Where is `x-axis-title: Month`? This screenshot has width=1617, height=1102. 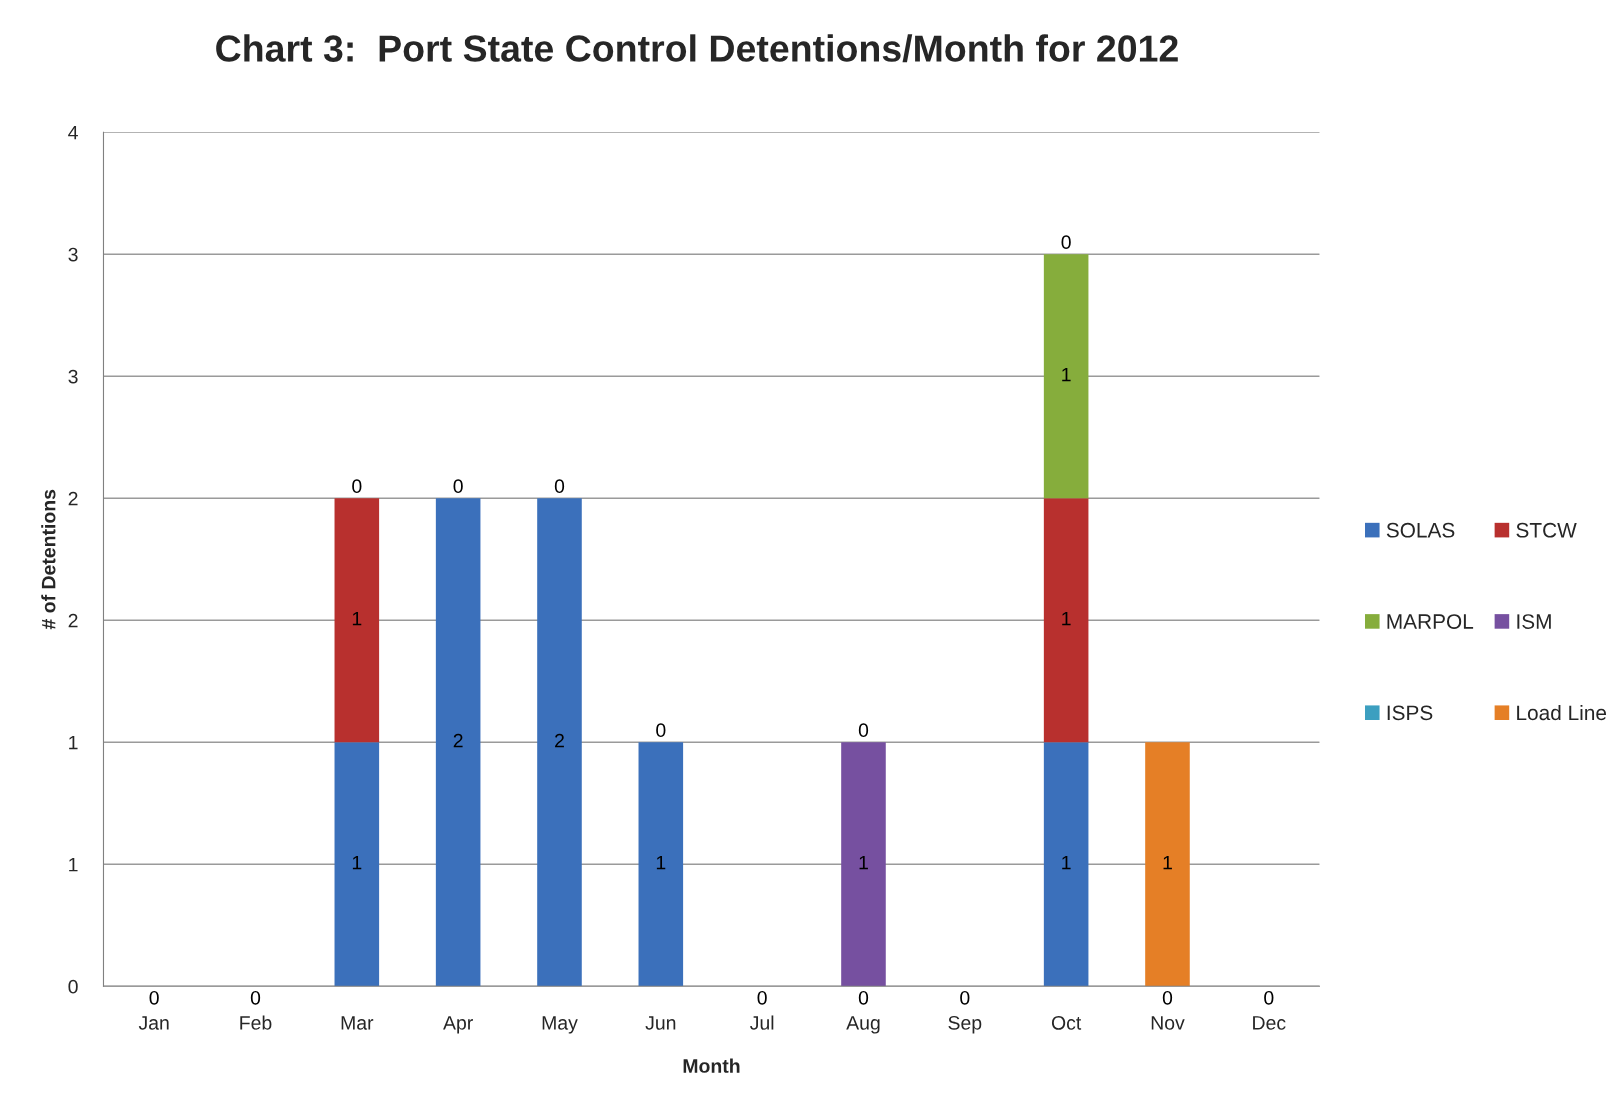
x-axis-title: Month is located at coordinates (711, 1065).